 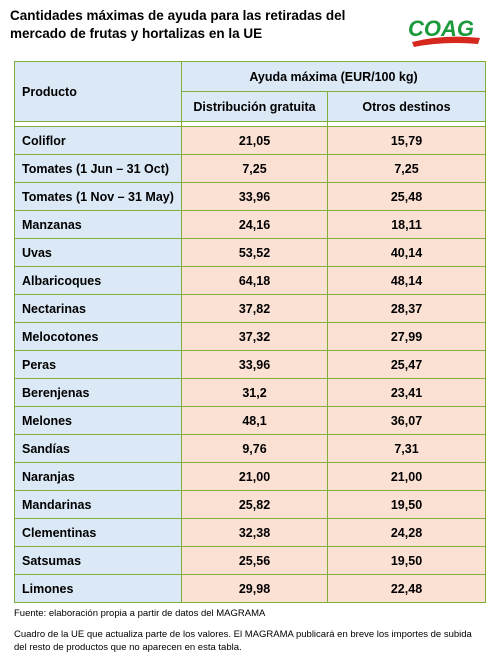 I want to click on cell-distribucion-gratuita: 32,38, so click(x=254, y=532).